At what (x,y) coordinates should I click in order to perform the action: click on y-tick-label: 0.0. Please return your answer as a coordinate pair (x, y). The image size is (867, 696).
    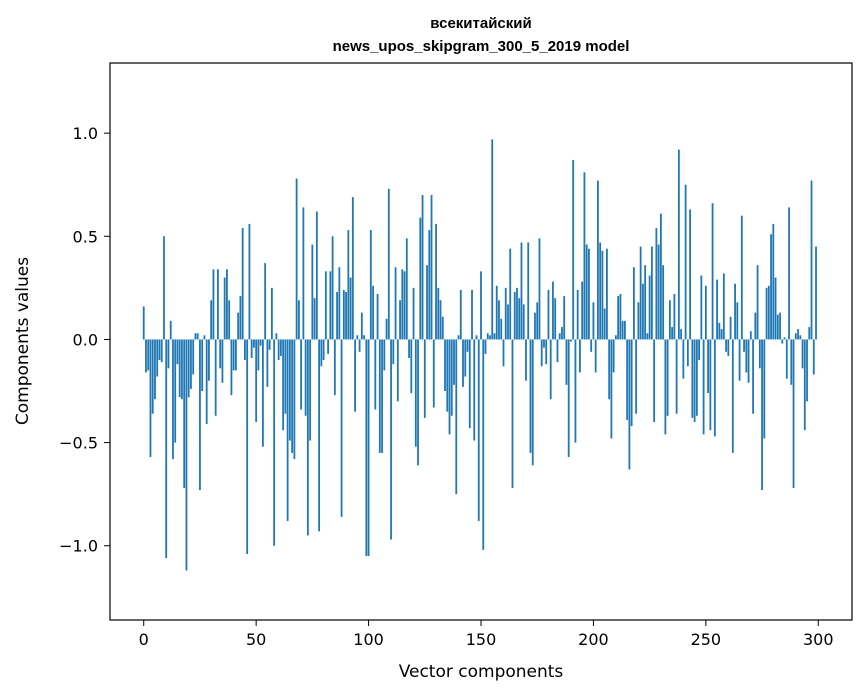
    Looking at the image, I should click on (85, 339).